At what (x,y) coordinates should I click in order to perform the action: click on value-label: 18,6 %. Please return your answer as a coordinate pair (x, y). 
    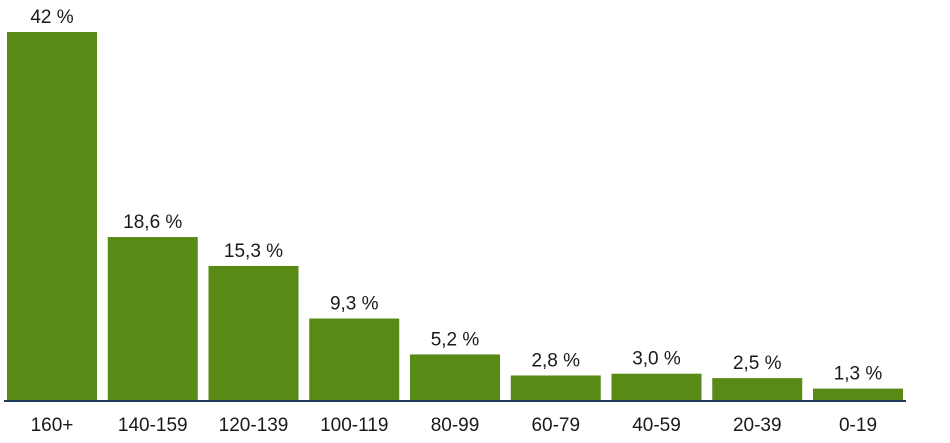
    Looking at the image, I should click on (152, 222).